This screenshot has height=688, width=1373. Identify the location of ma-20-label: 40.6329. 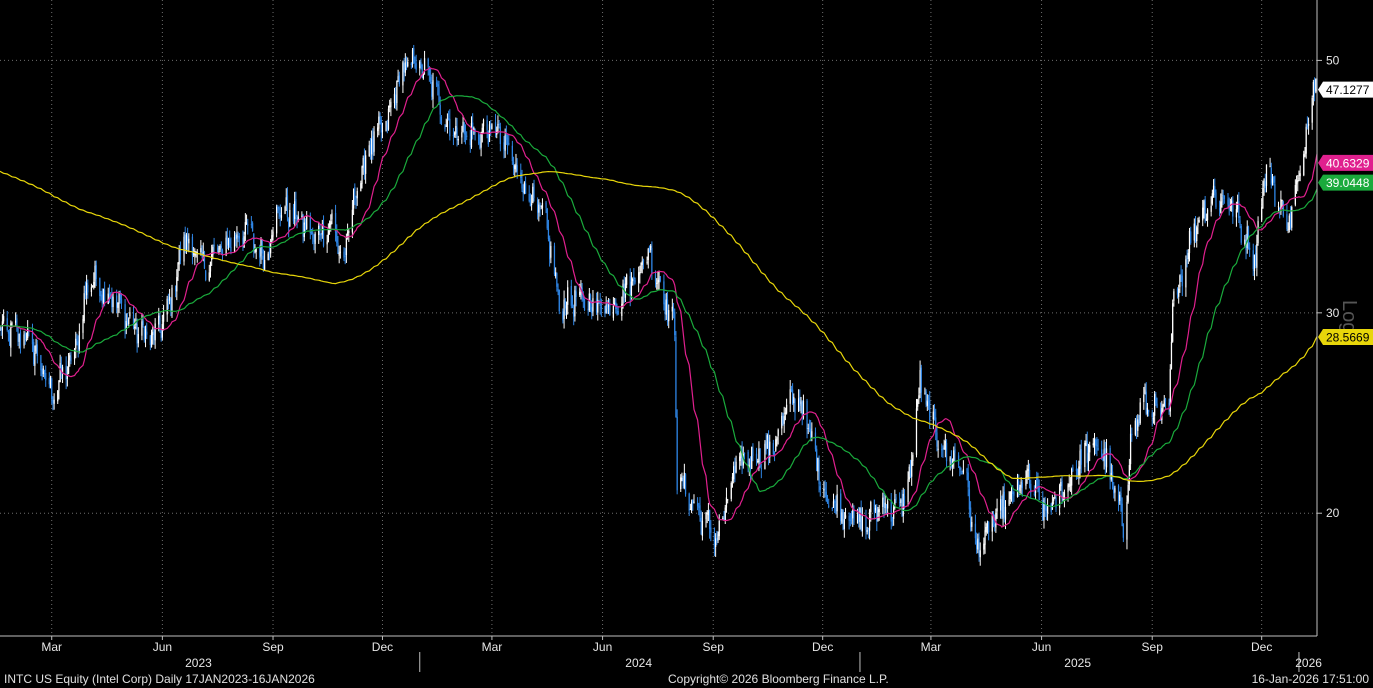
(1345, 162).